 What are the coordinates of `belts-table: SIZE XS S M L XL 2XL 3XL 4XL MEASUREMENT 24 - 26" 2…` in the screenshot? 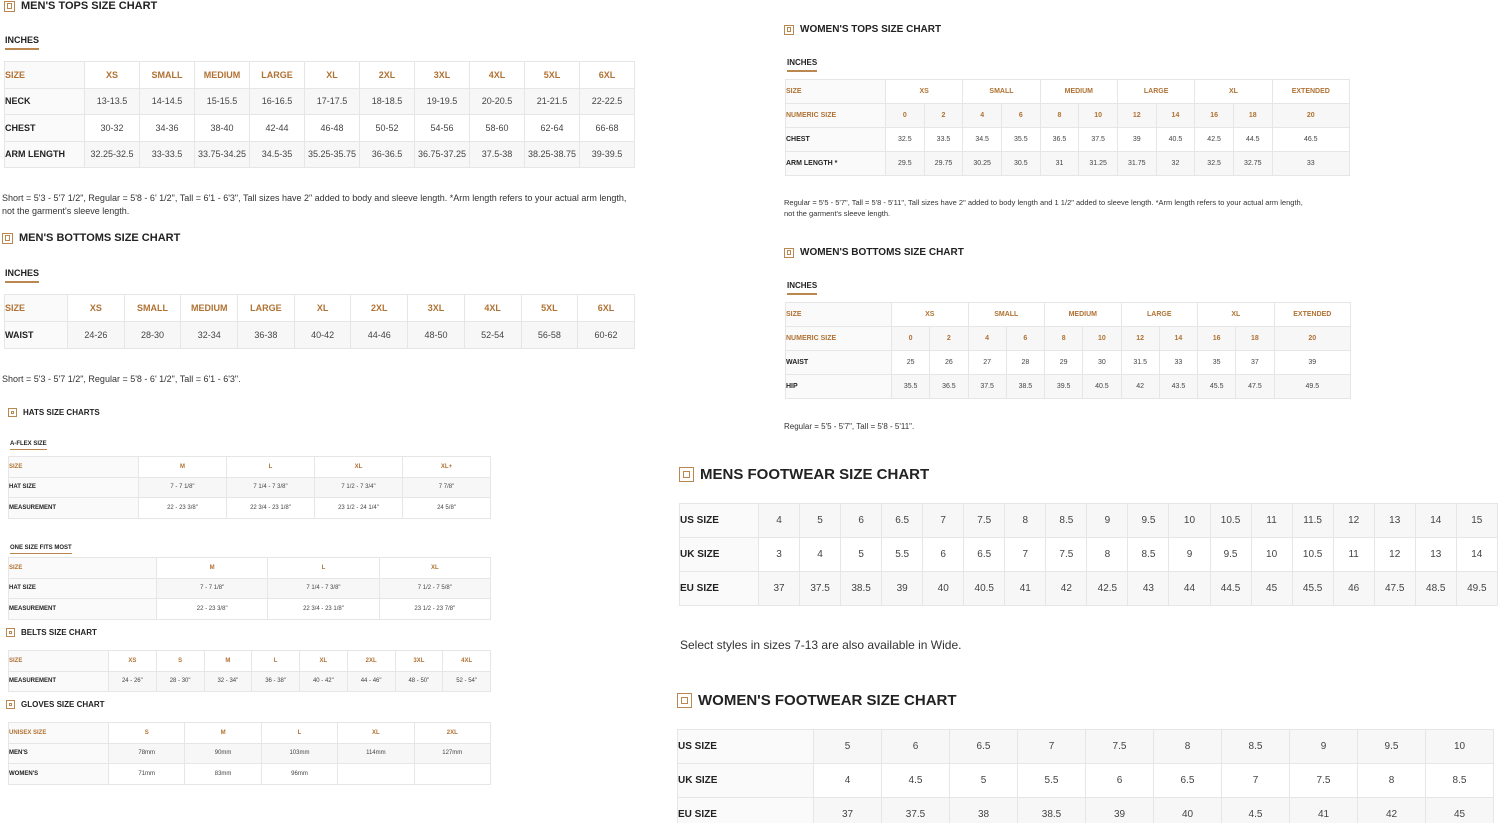 It's located at (249, 671).